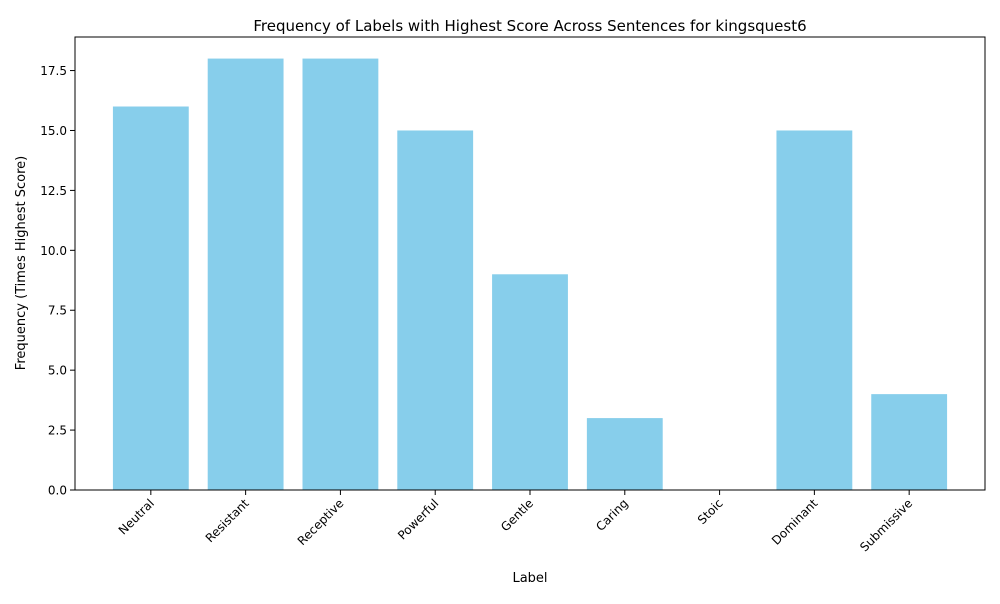 This screenshot has width=1000, height=604. I want to click on x-tick-label-stoic: Stoic, so click(710, 511).